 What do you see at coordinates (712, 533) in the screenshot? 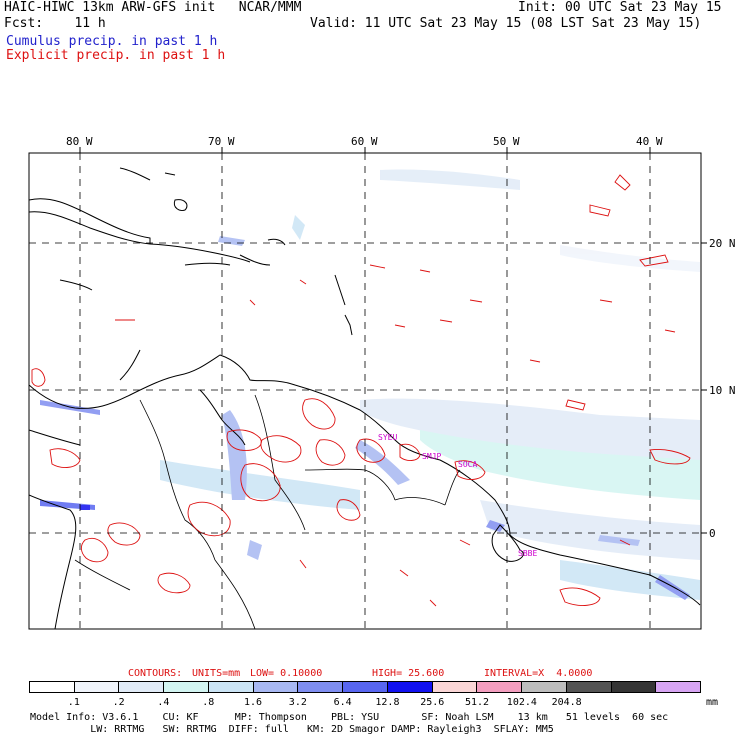
I see `lat-label-0: 0` at bounding box center [712, 533].